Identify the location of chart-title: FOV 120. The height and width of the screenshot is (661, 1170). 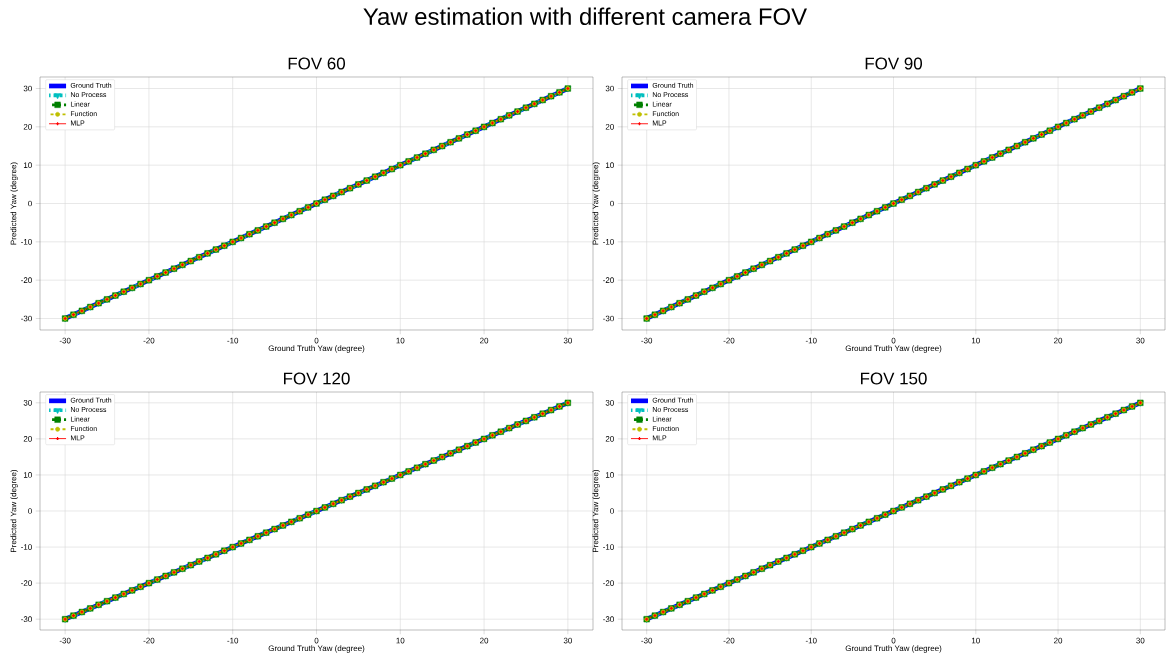
(317, 378).